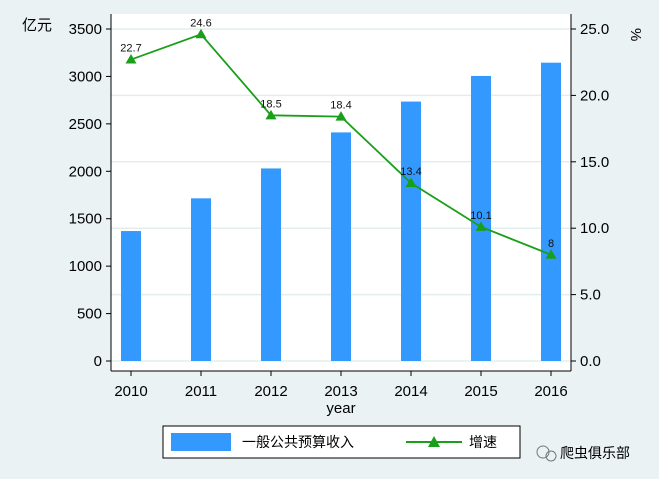  I want to click on y-left-tick-label: 1500, so click(85, 219).